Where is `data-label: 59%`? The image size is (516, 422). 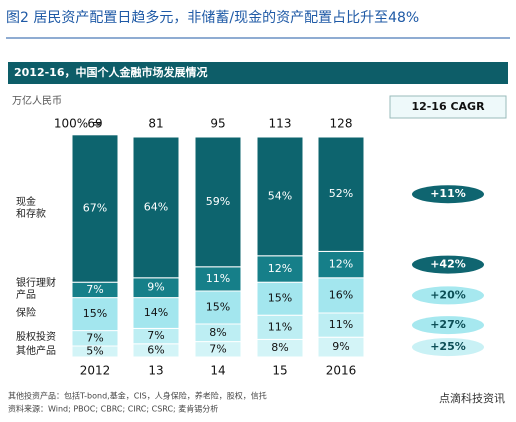 data-label: 59% is located at coordinates (218, 201).